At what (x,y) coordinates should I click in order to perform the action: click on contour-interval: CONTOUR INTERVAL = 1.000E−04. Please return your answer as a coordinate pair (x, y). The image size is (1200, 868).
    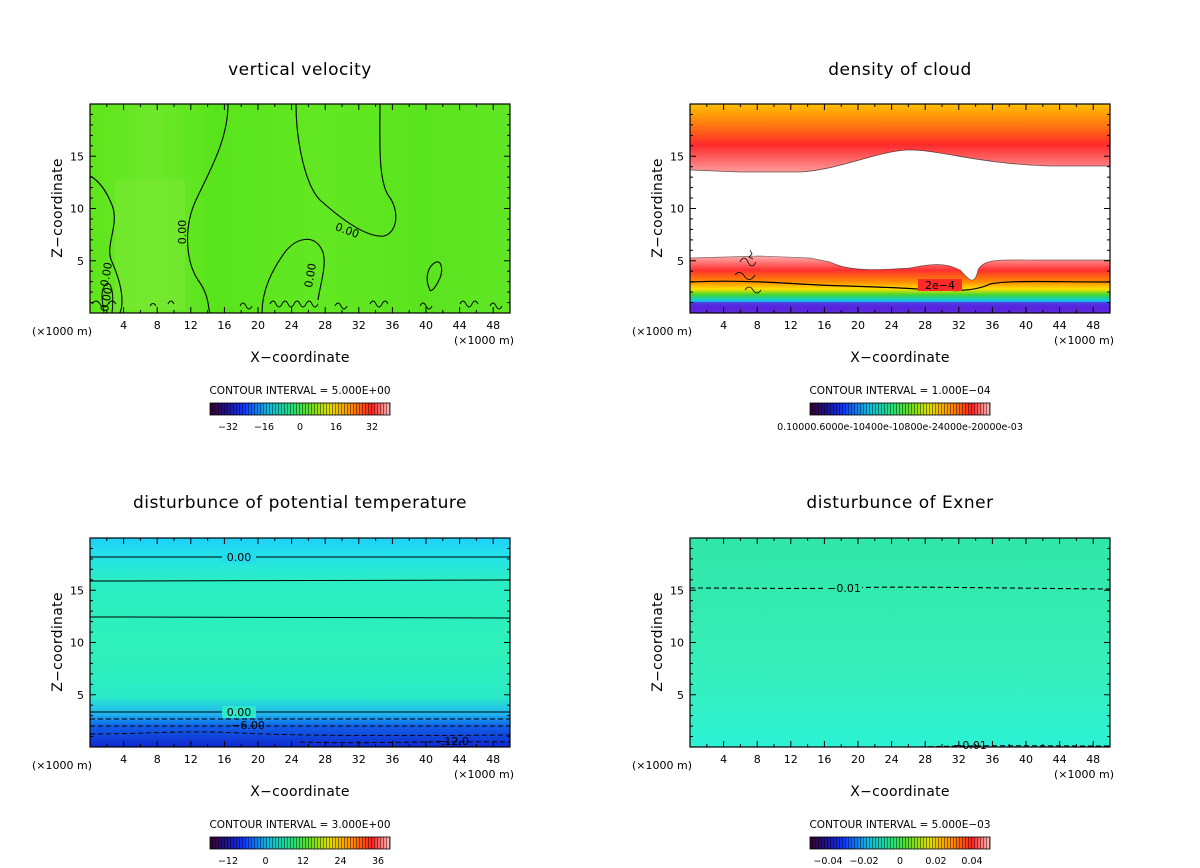
    Looking at the image, I should click on (899, 391).